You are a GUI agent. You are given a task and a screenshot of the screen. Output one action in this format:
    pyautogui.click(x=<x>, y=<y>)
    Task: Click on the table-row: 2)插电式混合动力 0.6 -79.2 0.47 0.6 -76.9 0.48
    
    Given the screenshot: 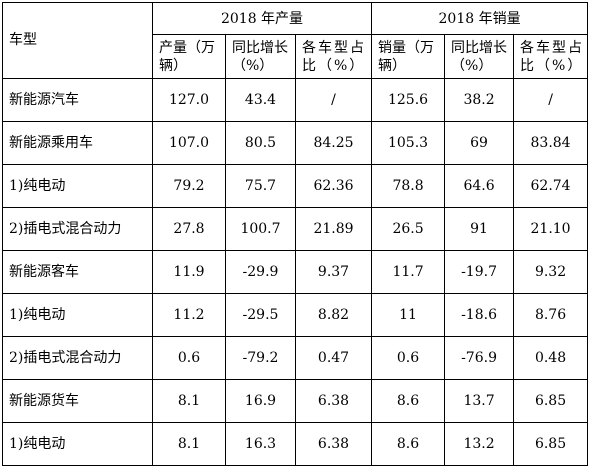 What is the action you would take?
    pyautogui.click(x=295, y=358)
    